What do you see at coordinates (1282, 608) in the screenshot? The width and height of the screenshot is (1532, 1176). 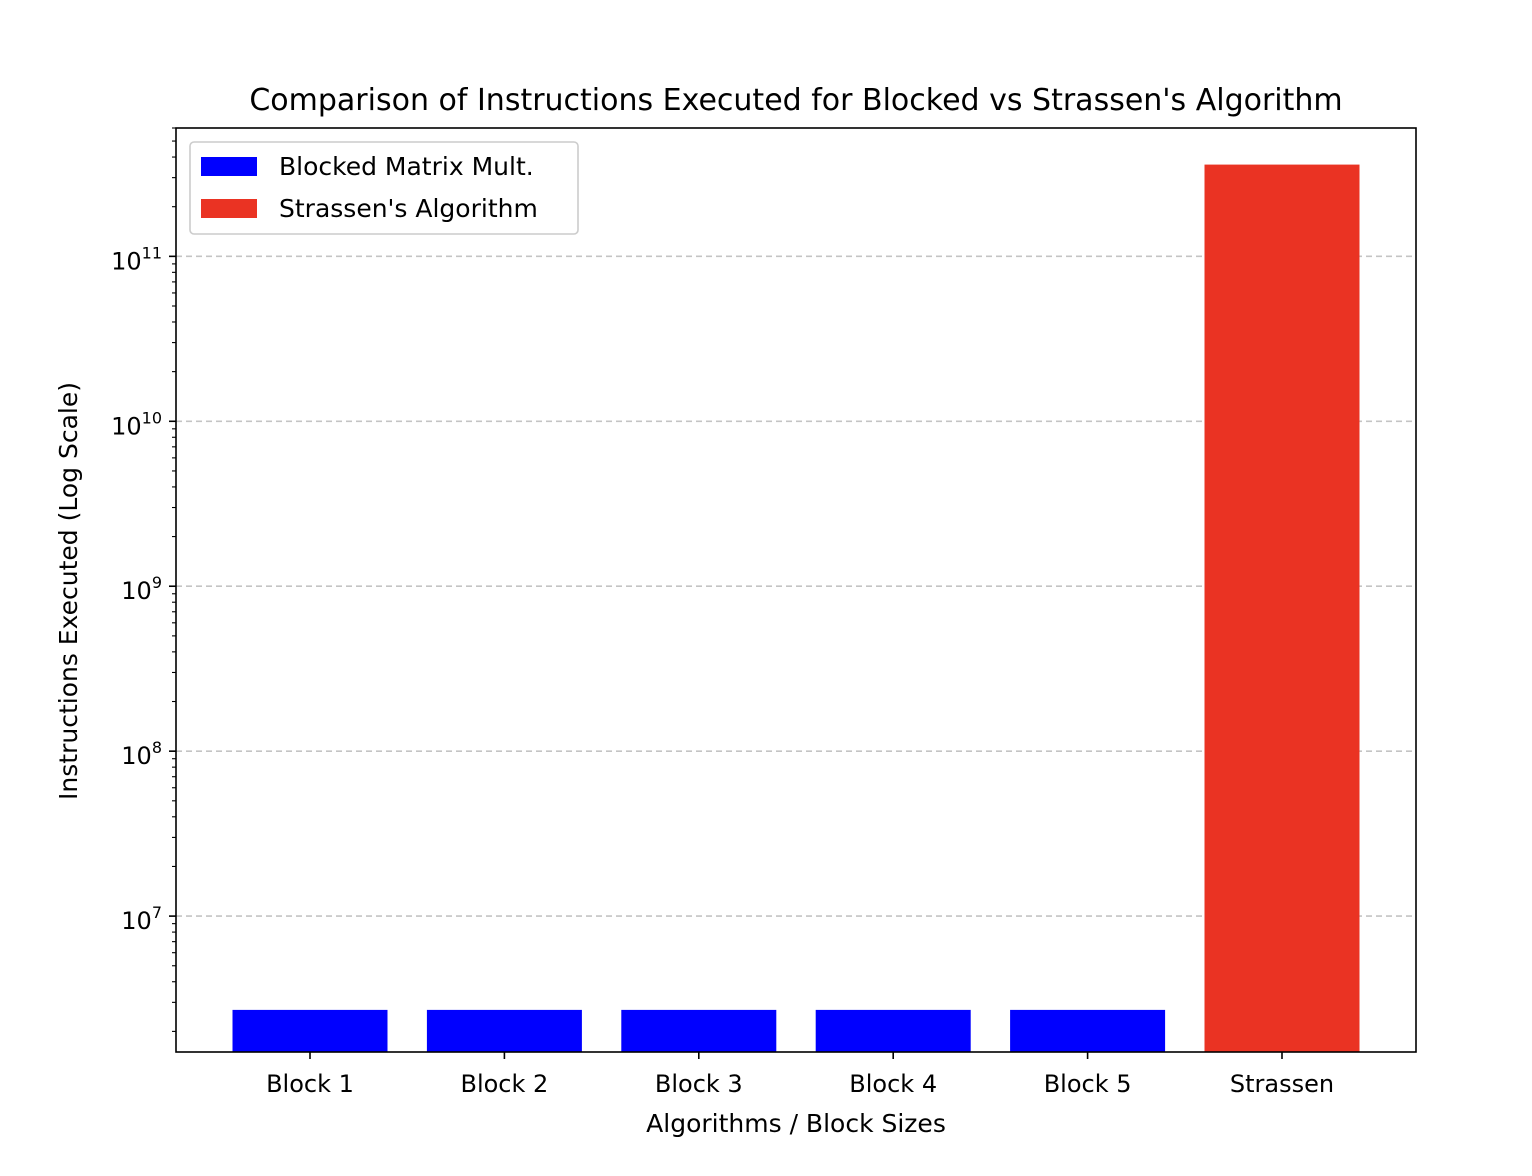 I see `bar-strassen` at bounding box center [1282, 608].